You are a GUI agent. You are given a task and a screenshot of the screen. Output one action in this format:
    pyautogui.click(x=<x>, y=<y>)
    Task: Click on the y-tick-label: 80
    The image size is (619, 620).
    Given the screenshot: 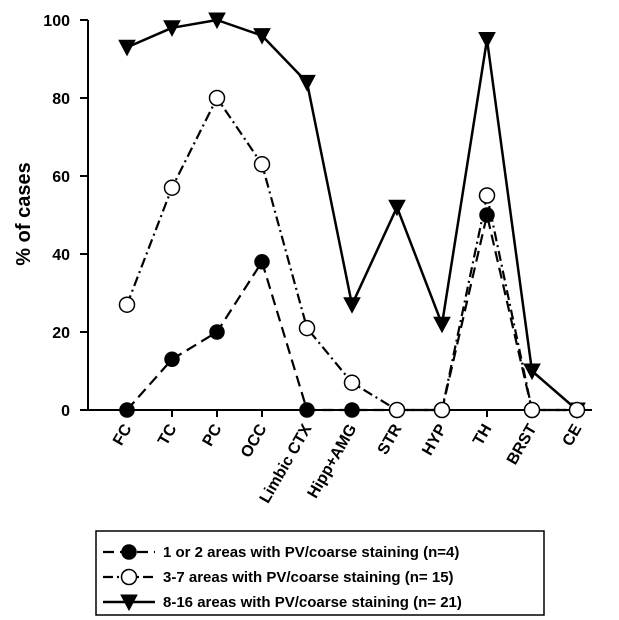 What is the action you would take?
    pyautogui.click(x=61, y=99)
    